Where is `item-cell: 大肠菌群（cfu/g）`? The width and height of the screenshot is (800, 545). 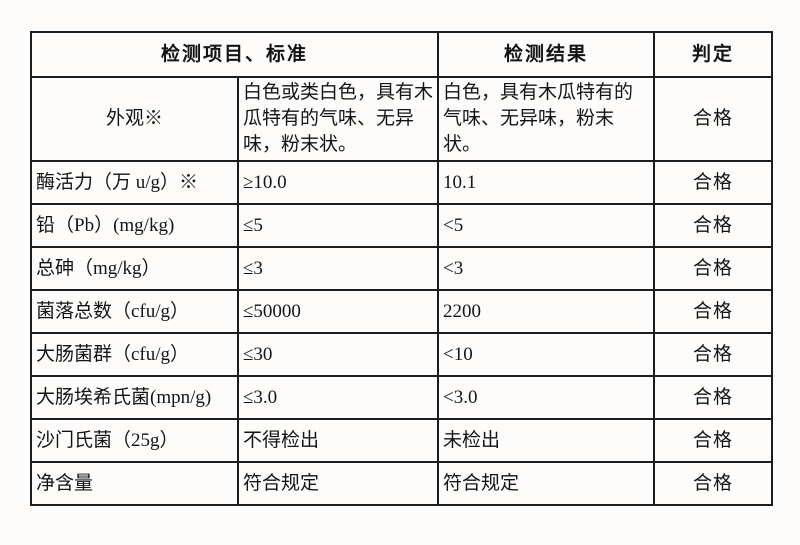
item-cell: 大肠菌群（cfu/g） is located at coordinates (134, 354).